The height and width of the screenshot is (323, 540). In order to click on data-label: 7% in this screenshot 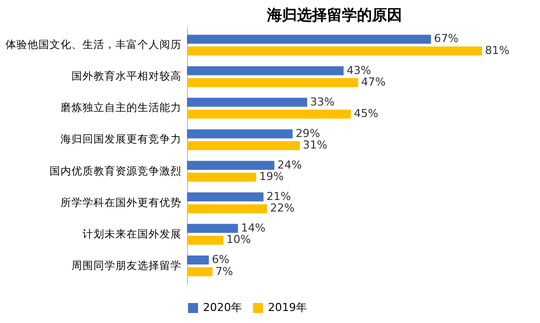, I will do `click(224, 271)`.